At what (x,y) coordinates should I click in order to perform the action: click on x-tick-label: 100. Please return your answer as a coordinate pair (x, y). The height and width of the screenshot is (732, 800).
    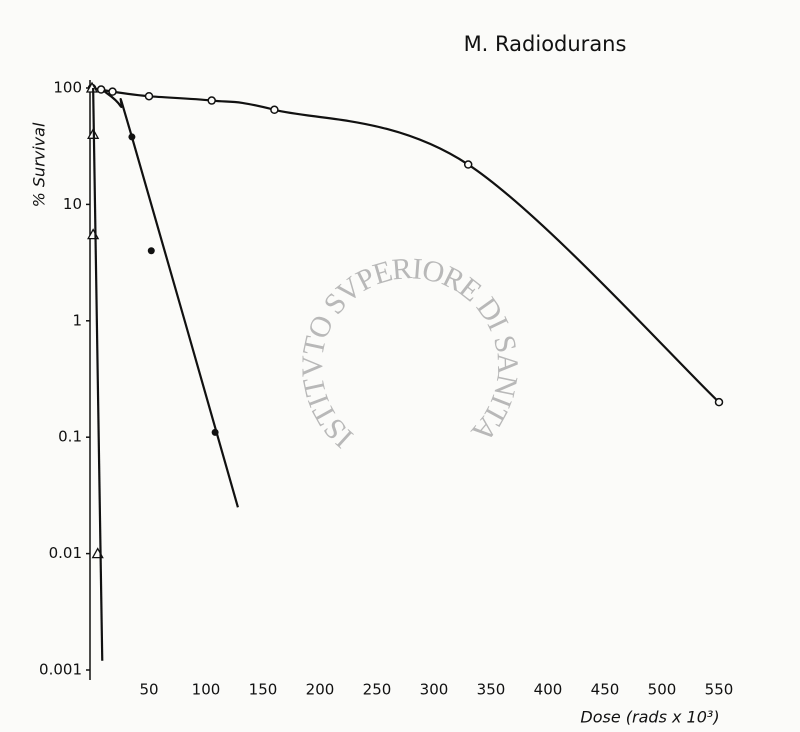
    Looking at the image, I should click on (206, 690).